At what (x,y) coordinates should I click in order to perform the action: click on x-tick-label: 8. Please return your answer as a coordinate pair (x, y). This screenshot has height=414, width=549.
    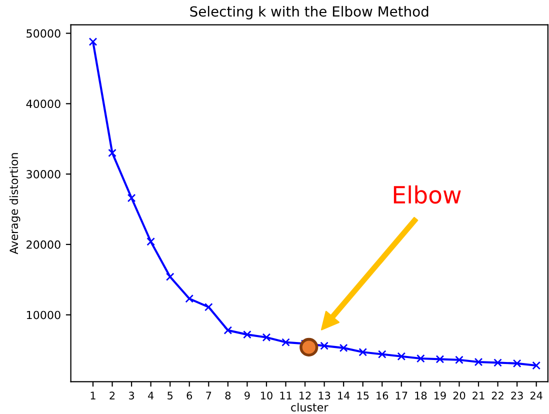
    Looking at the image, I should click on (228, 396).